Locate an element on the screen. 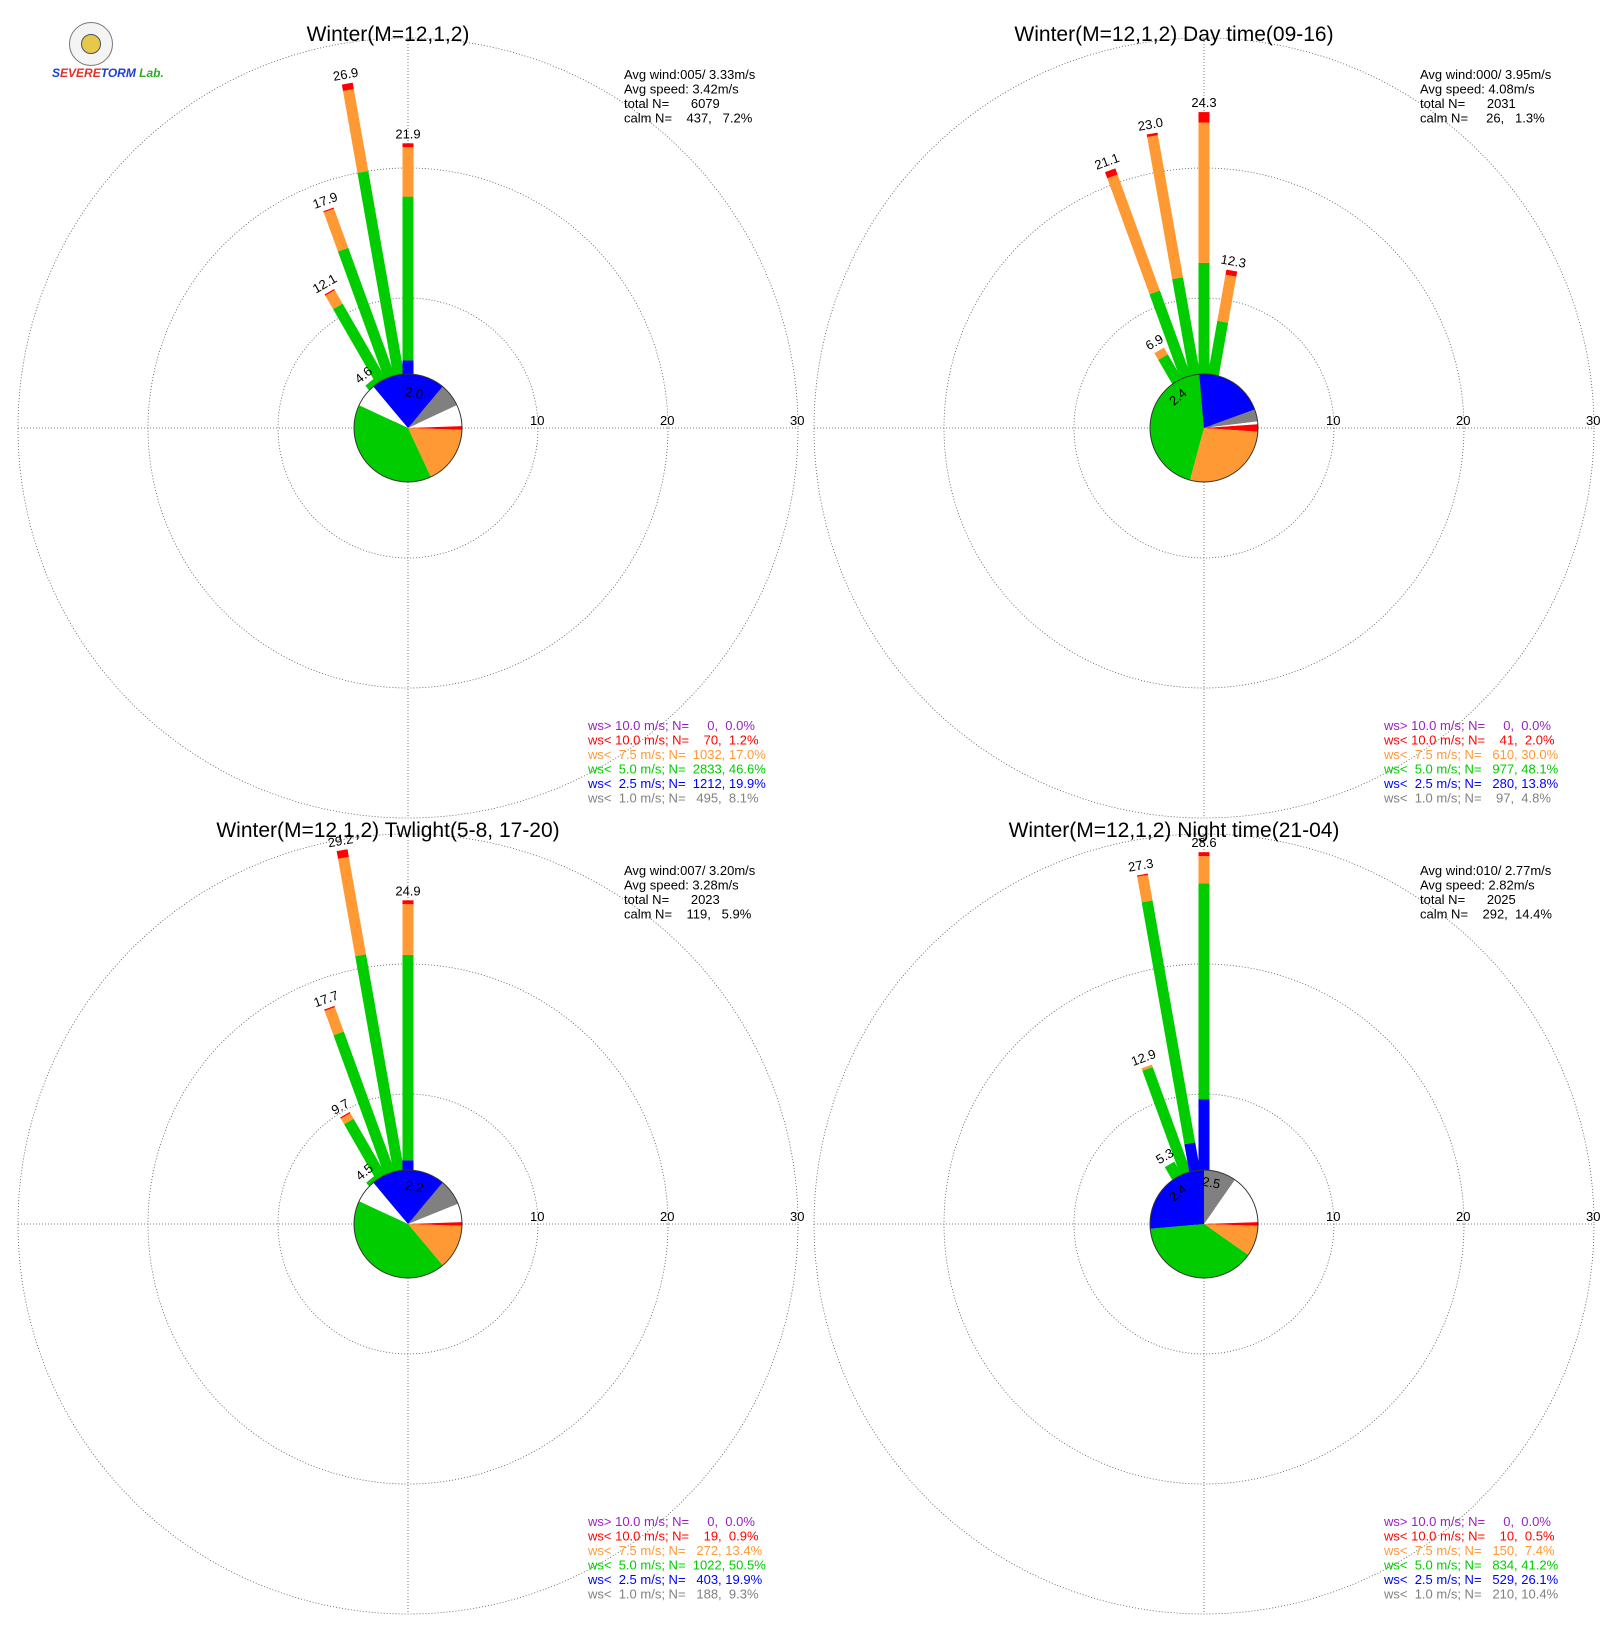  severe-storm-lab-logo: SEVERETORM Lab. is located at coordinates (108, 53).